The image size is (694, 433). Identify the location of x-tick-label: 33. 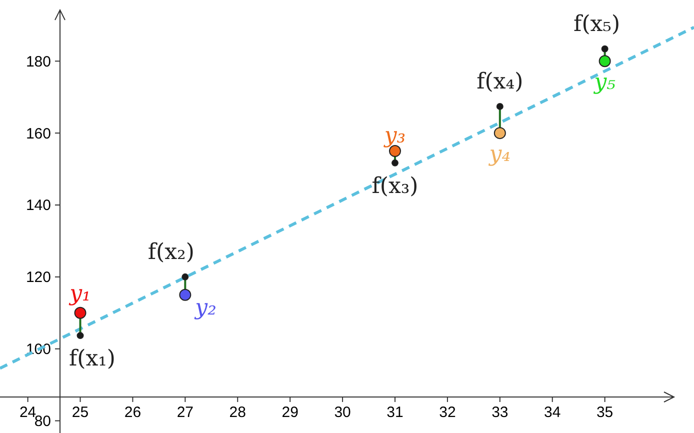
(500, 412).